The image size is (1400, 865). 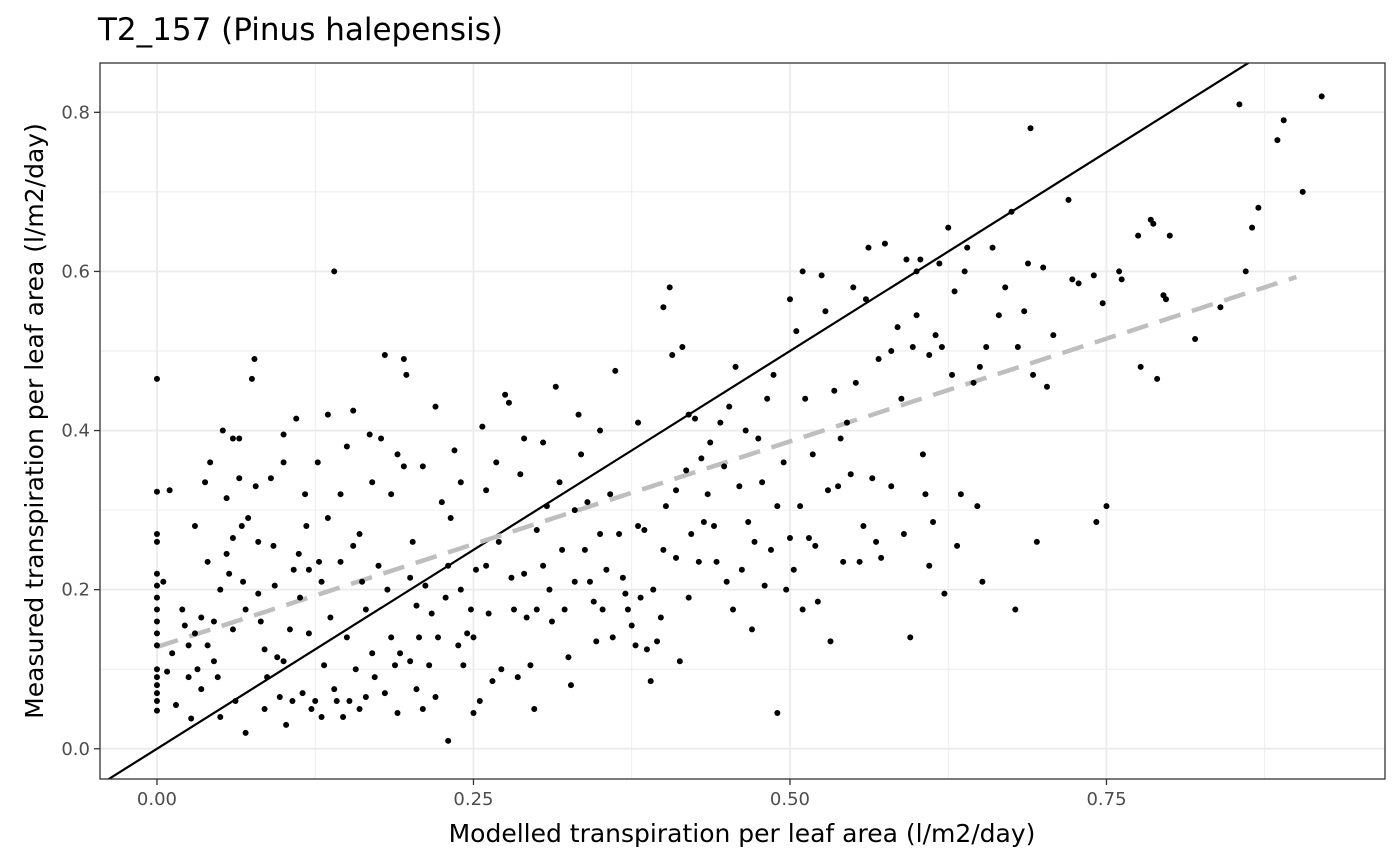 What do you see at coordinates (75, 112) in the screenshot?
I see `y-tick-label: 0.8` at bounding box center [75, 112].